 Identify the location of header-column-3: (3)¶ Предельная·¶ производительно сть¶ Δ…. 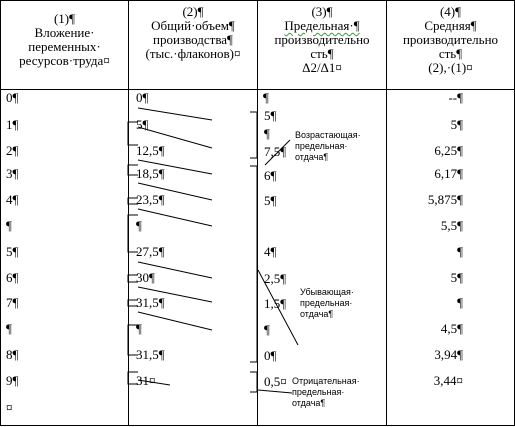
(322, 40).